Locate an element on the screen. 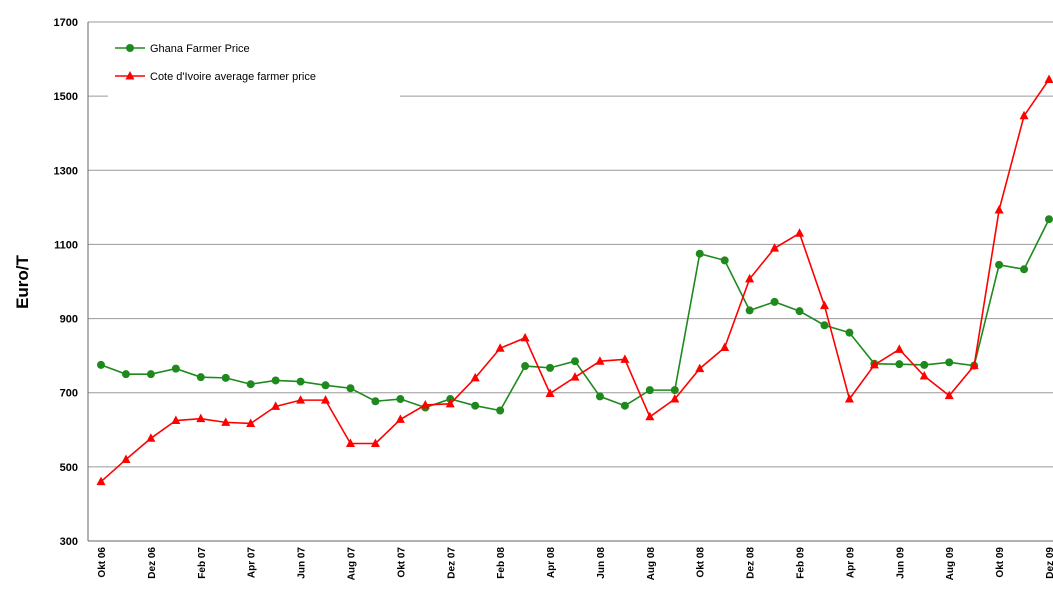 This screenshot has height=593, width=1053. x-tick-label: Okt 06 is located at coordinates (102, 562).